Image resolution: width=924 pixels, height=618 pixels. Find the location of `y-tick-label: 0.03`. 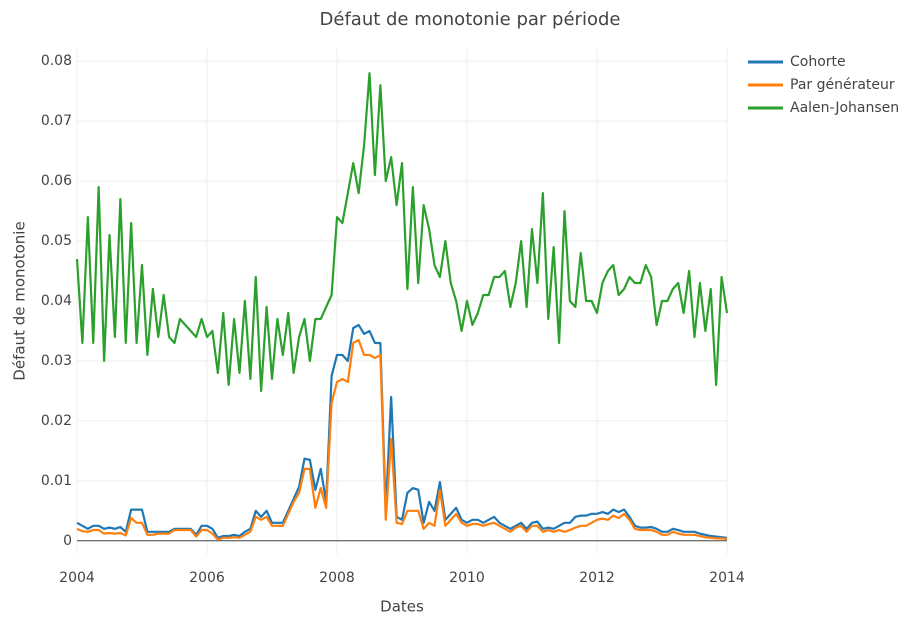

y-tick-label: 0.03 is located at coordinates (56, 361).